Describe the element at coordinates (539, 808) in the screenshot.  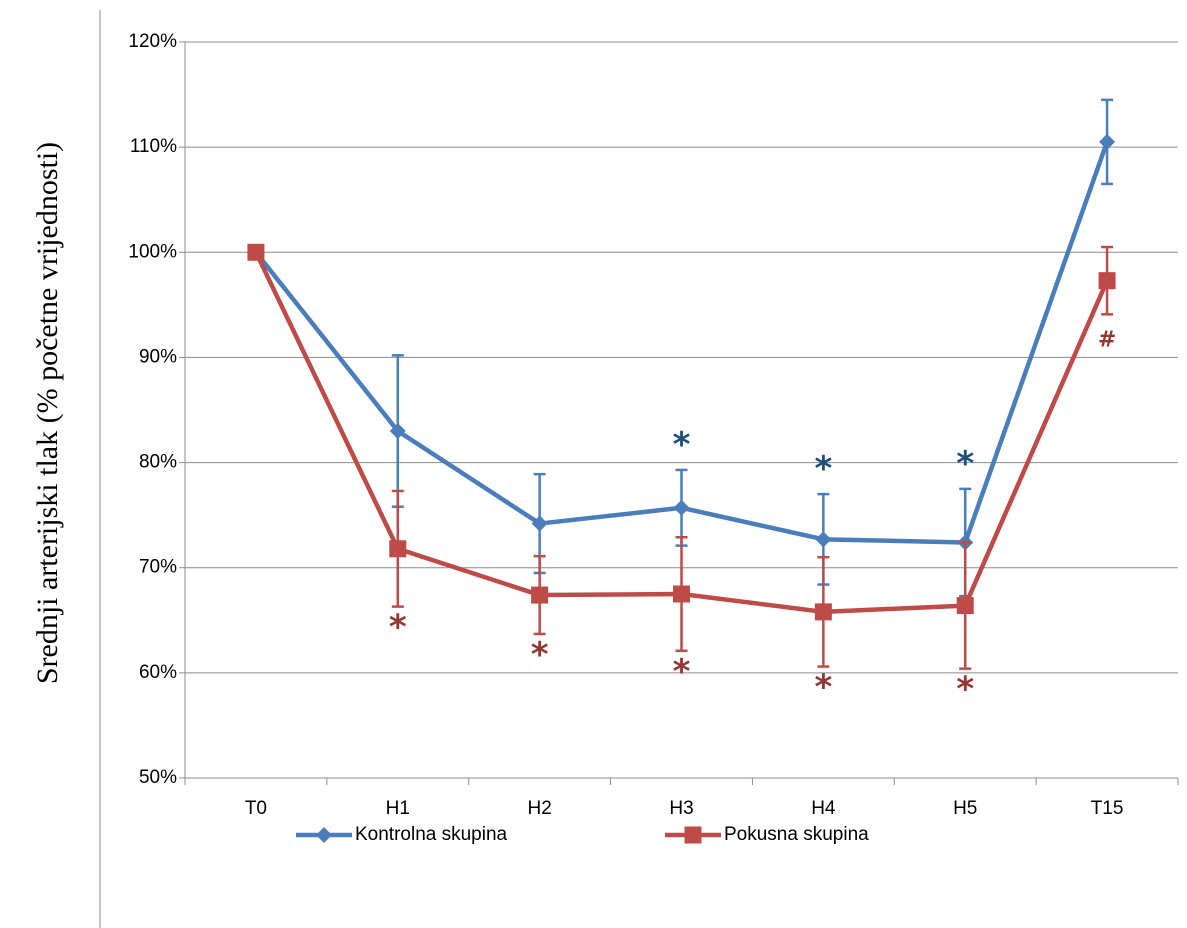
I see `x-tick-label: H2` at that location.